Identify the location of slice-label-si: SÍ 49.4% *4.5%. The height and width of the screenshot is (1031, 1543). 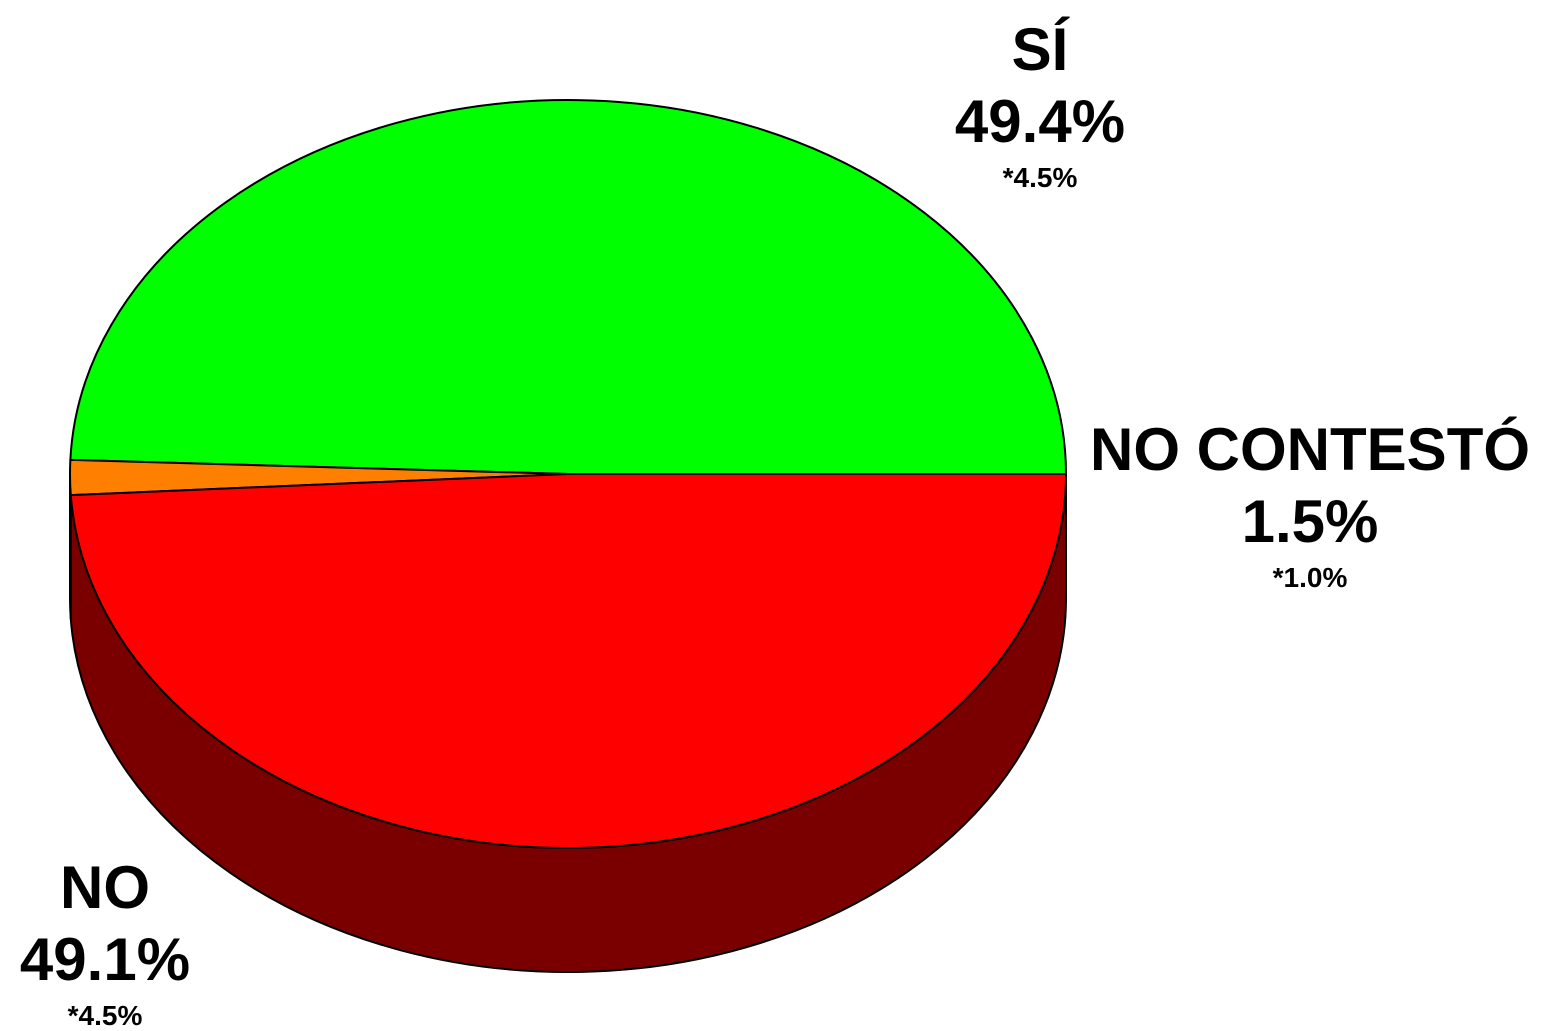
(1040, 106).